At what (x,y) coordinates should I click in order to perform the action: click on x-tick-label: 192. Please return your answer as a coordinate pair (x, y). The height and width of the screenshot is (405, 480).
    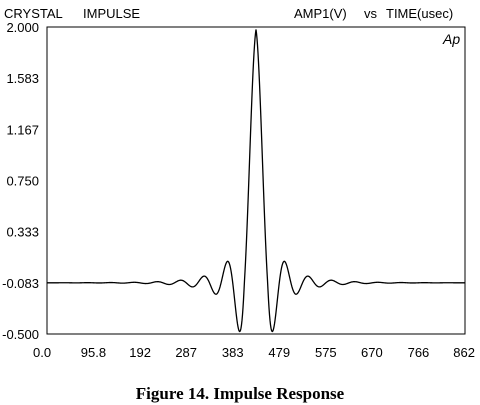
    Looking at the image, I should click on (140, 352).